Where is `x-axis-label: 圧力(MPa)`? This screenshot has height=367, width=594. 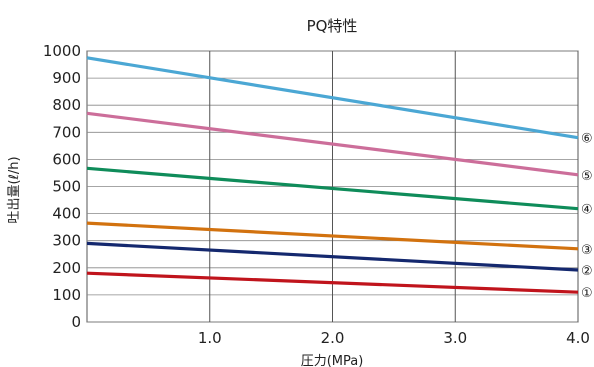 x-axis-label: 圧力(MPa) is located at coordinates (332, 360).